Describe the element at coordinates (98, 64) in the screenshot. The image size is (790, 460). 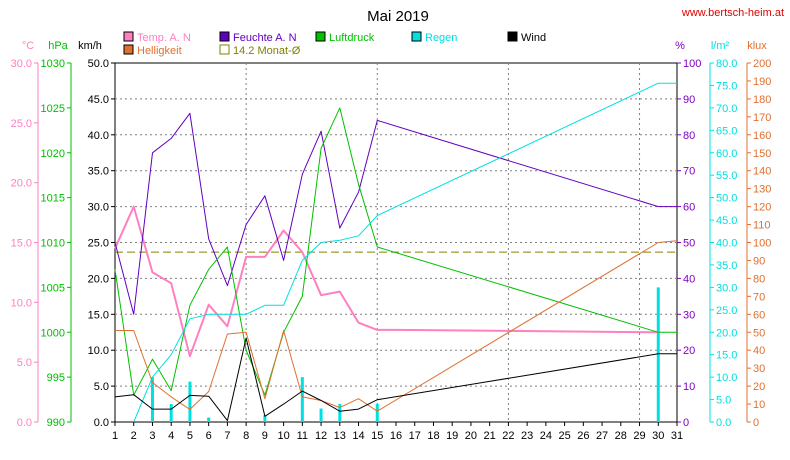
I see `y-tick-label: 50.0` at that location.